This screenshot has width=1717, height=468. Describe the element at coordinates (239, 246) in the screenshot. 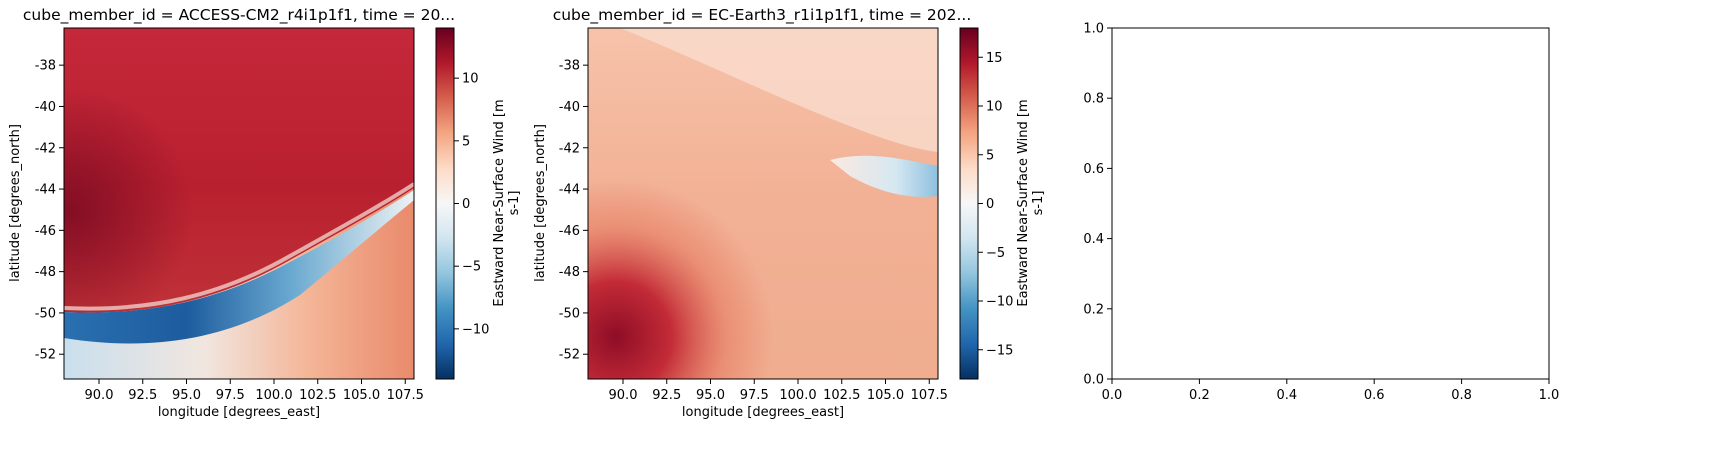

I see `panel-1-field-edge` at that location.